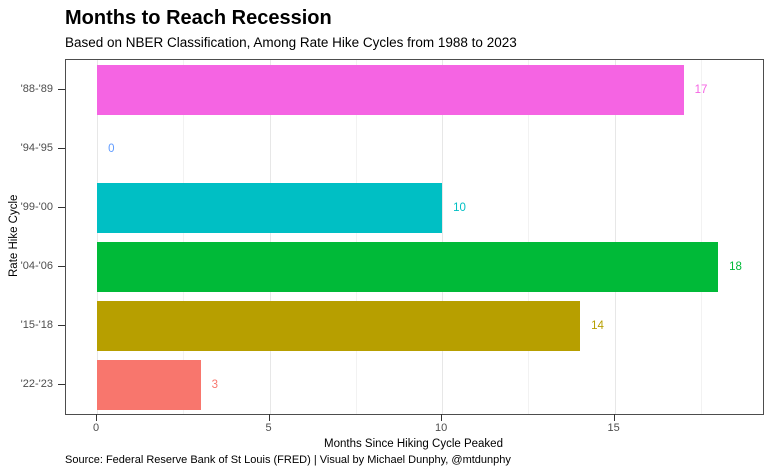 The image size is (770, 475). I want to click on bar-value-label: 3, so click(214, 384).